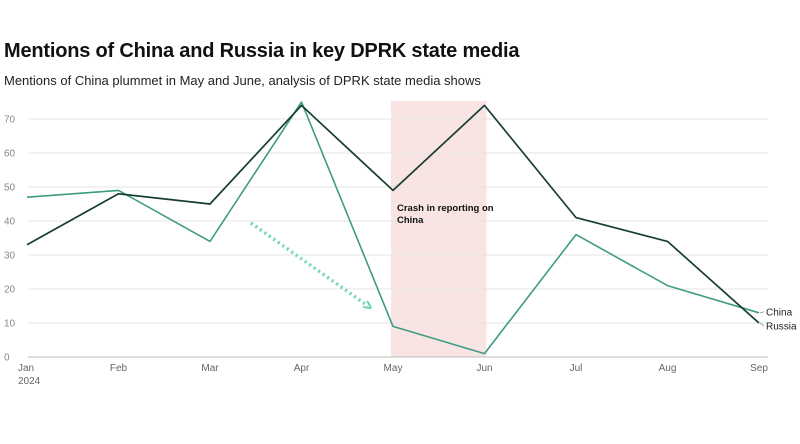 This screenshot has width=800, height=444. What do you see at coordinates (7, 358) in the screenshot?
I see `y-tick-label: 0` at bounding box center [7, 358].